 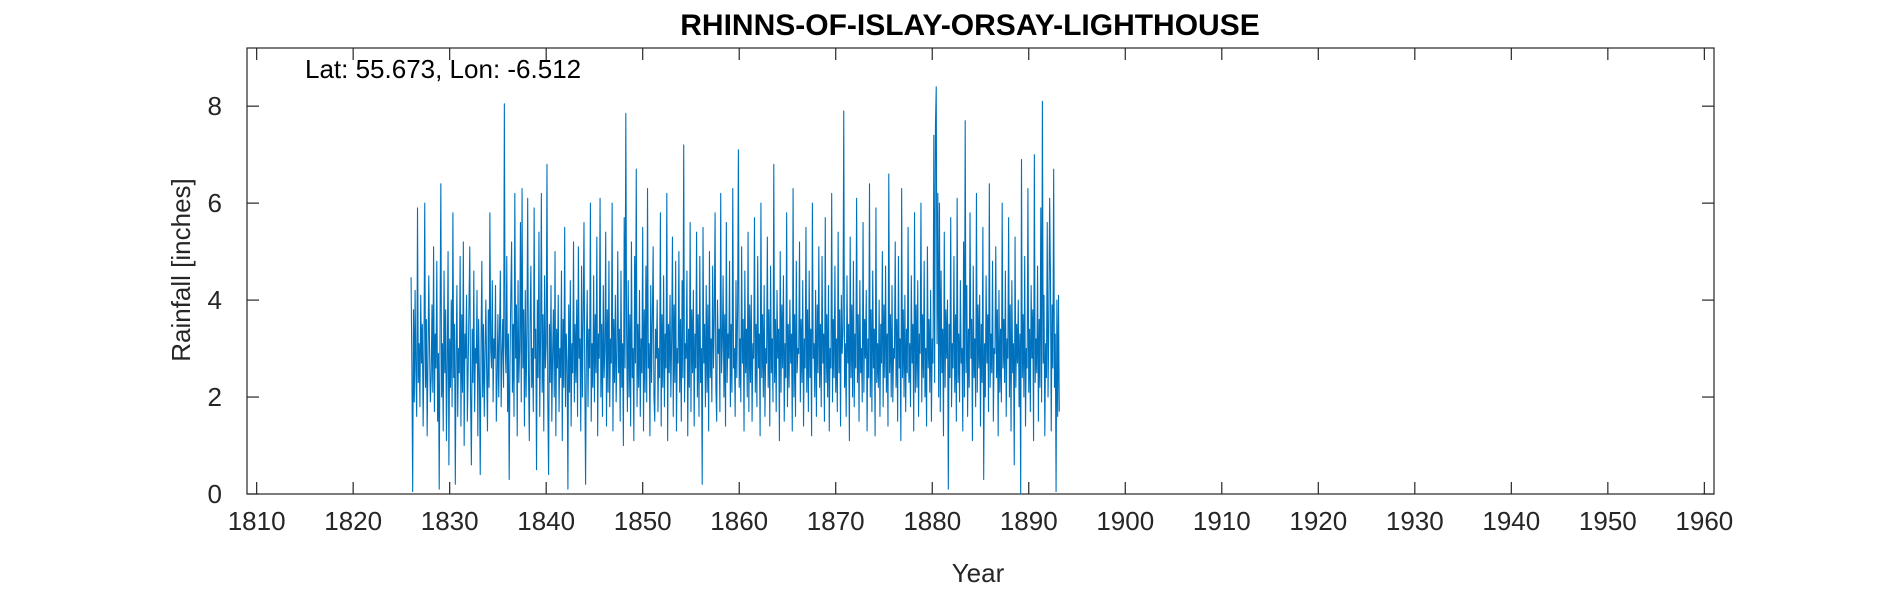 I want to click on x-tick-label: 1960, so click(x=1704, y=521).